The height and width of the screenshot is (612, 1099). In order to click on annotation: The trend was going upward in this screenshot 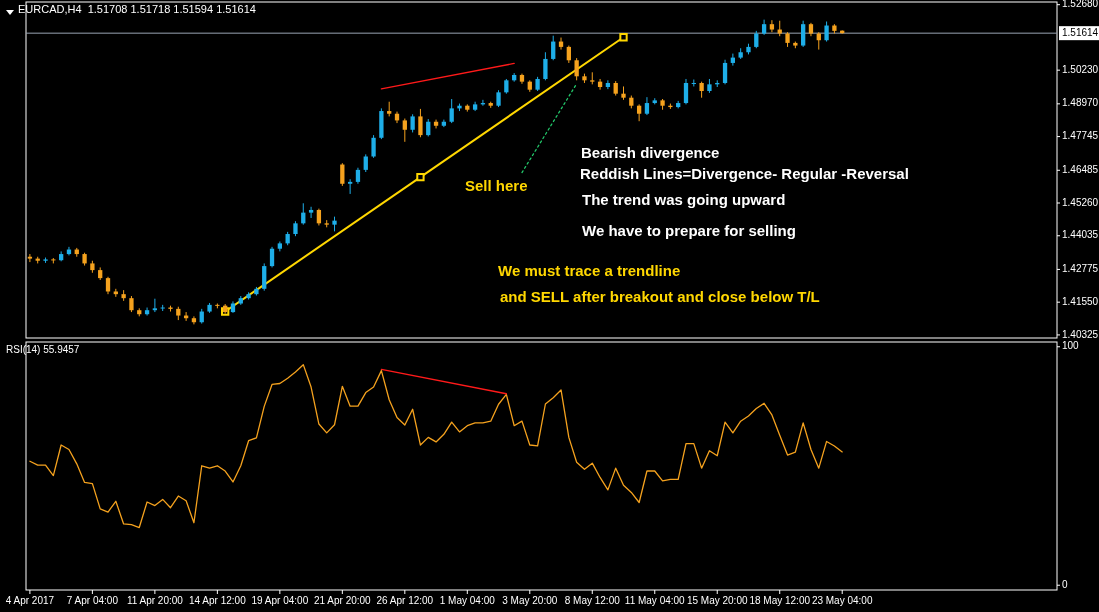, I will do `click(684, 199)`.